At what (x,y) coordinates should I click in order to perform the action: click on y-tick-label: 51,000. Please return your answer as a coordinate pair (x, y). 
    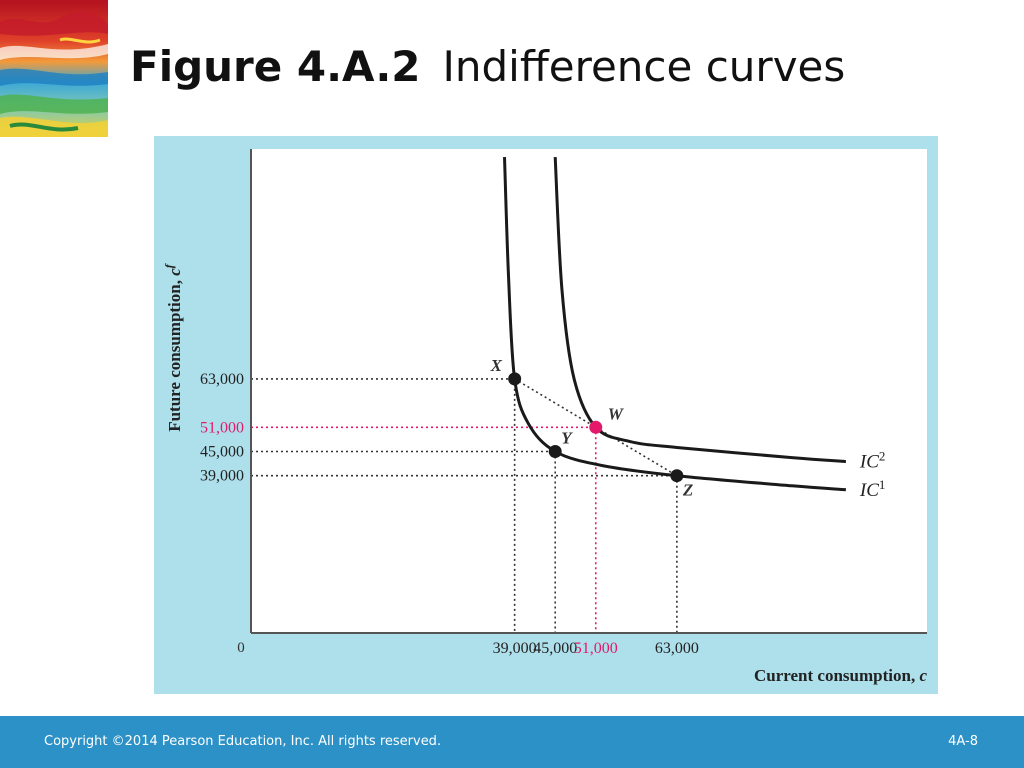
    Looking at the image, I should click on (222, 427).